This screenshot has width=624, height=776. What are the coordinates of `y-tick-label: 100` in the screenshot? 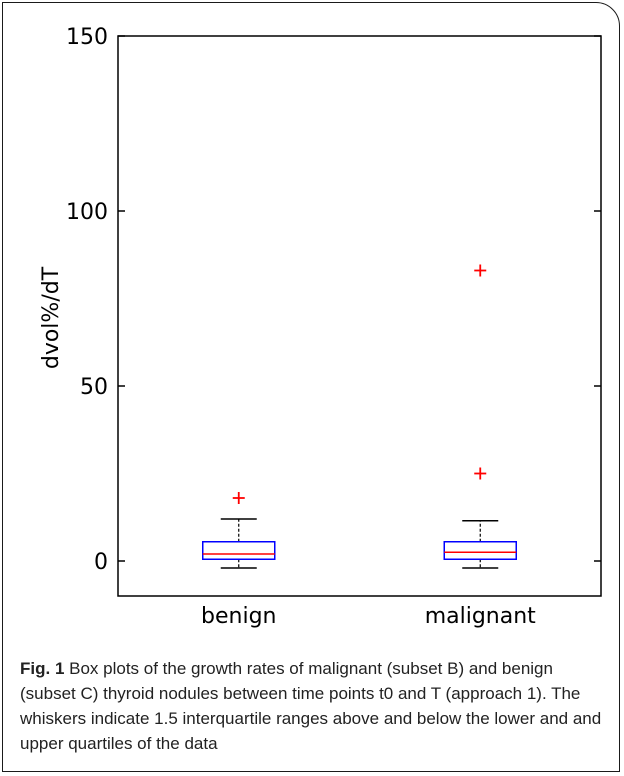 It's located at (87, 212).